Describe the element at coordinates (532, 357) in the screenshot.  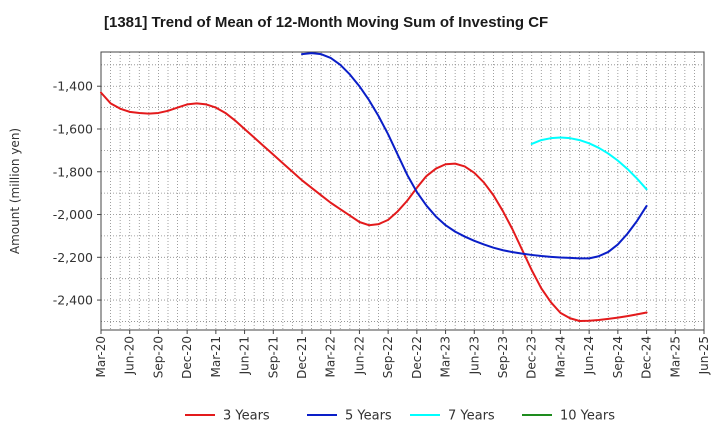
I see `x-tick-label: Dec-23` at that location.